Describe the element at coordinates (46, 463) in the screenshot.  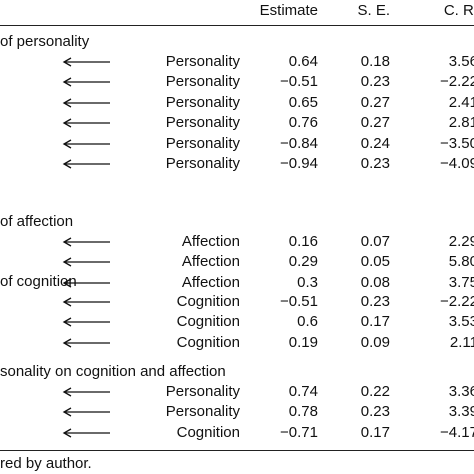
I see `table-note: red by author.` at that location.